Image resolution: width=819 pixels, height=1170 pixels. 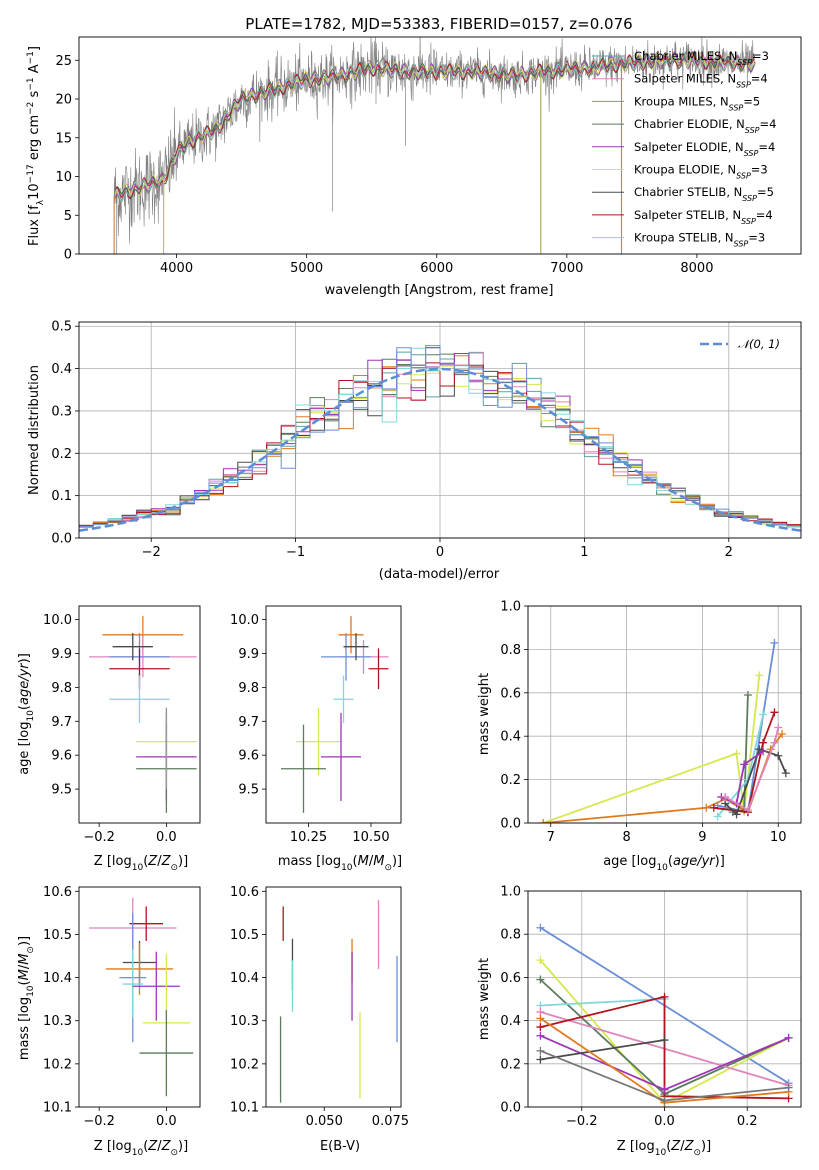 What do you see at coordinates (484, 999) in the screenshot?
I see `y-axis-label: mass weight` at bounding box center [484, 999].